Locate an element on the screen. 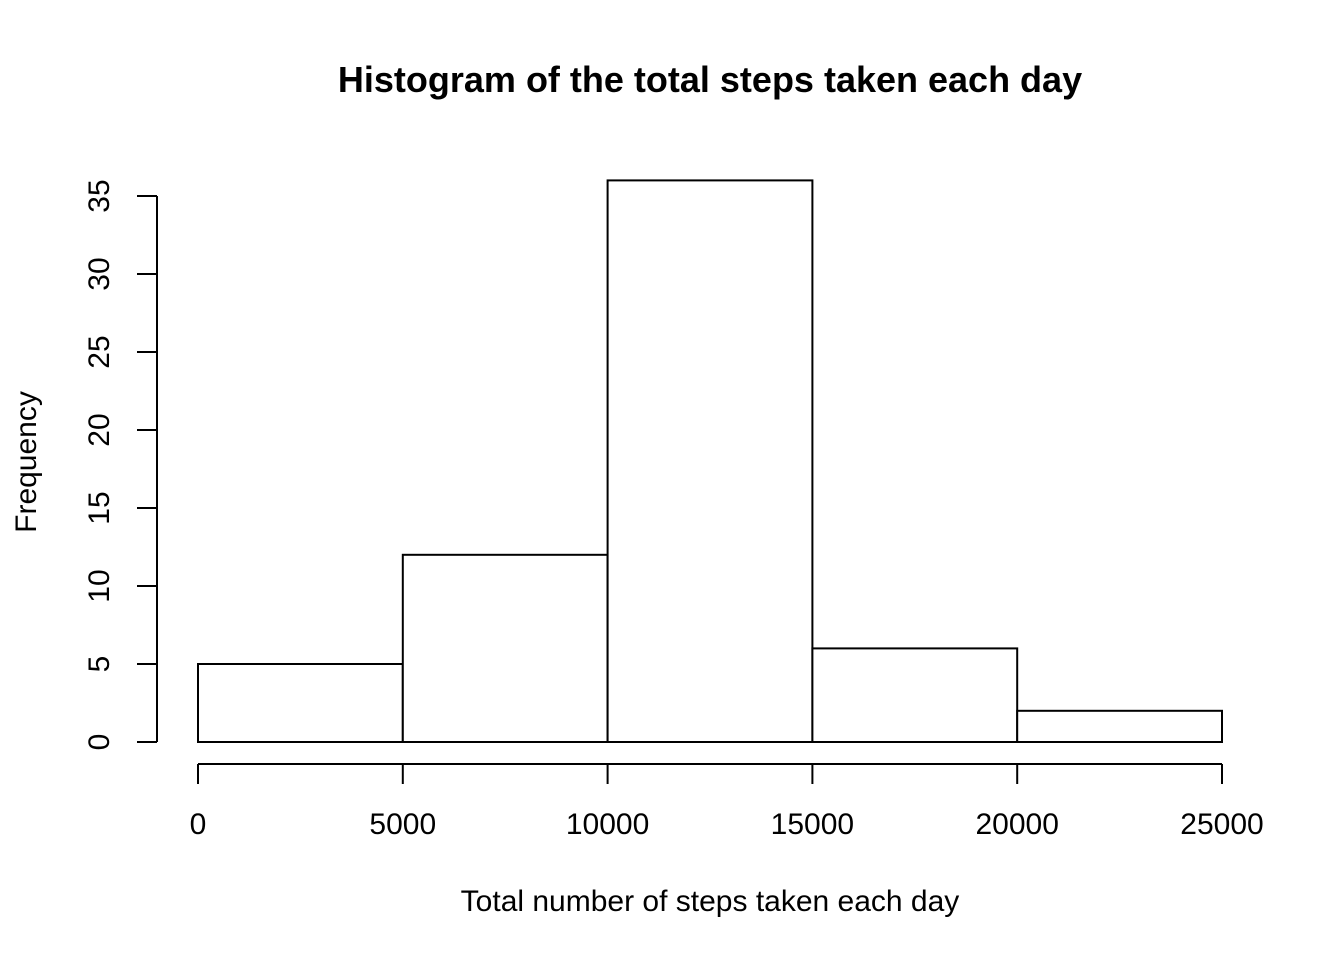  y-tick-label-7: 35 is located at coordinates (99, 195).